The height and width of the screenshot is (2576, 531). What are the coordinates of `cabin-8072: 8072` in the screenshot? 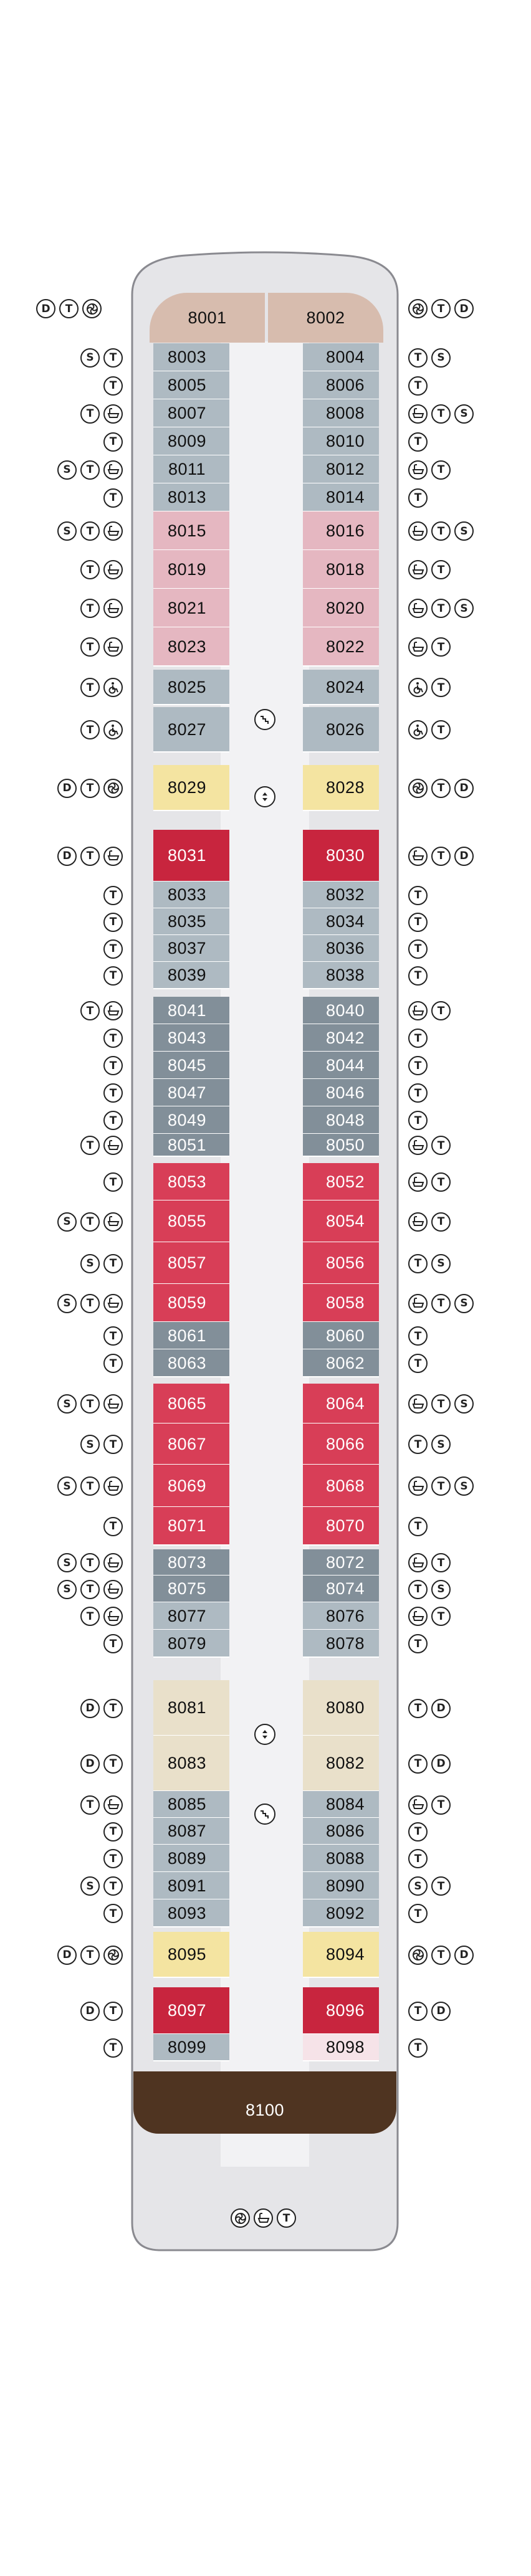 It's located at (341, 1562).